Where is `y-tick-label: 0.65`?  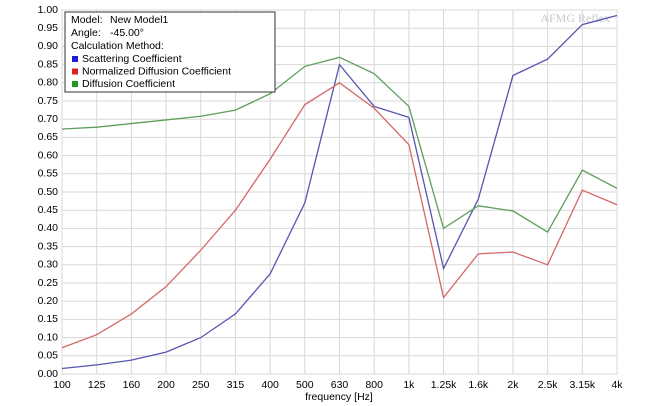 y-tick-label: 0.65 is located at coordinates (48, 137).